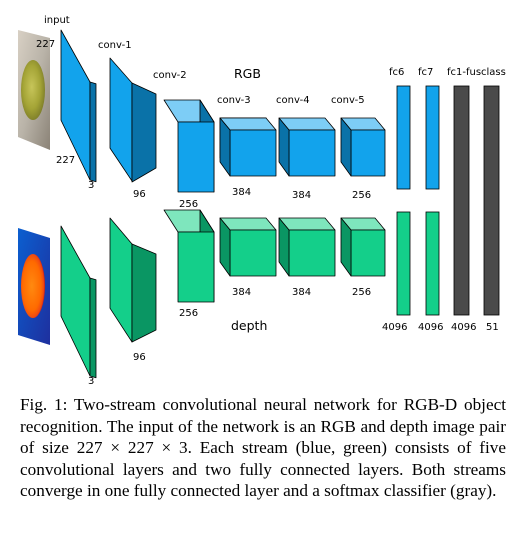  Describe the element at coordinates (144, 132) in the screenshot. I see `rgb-conv1-side` at that location.